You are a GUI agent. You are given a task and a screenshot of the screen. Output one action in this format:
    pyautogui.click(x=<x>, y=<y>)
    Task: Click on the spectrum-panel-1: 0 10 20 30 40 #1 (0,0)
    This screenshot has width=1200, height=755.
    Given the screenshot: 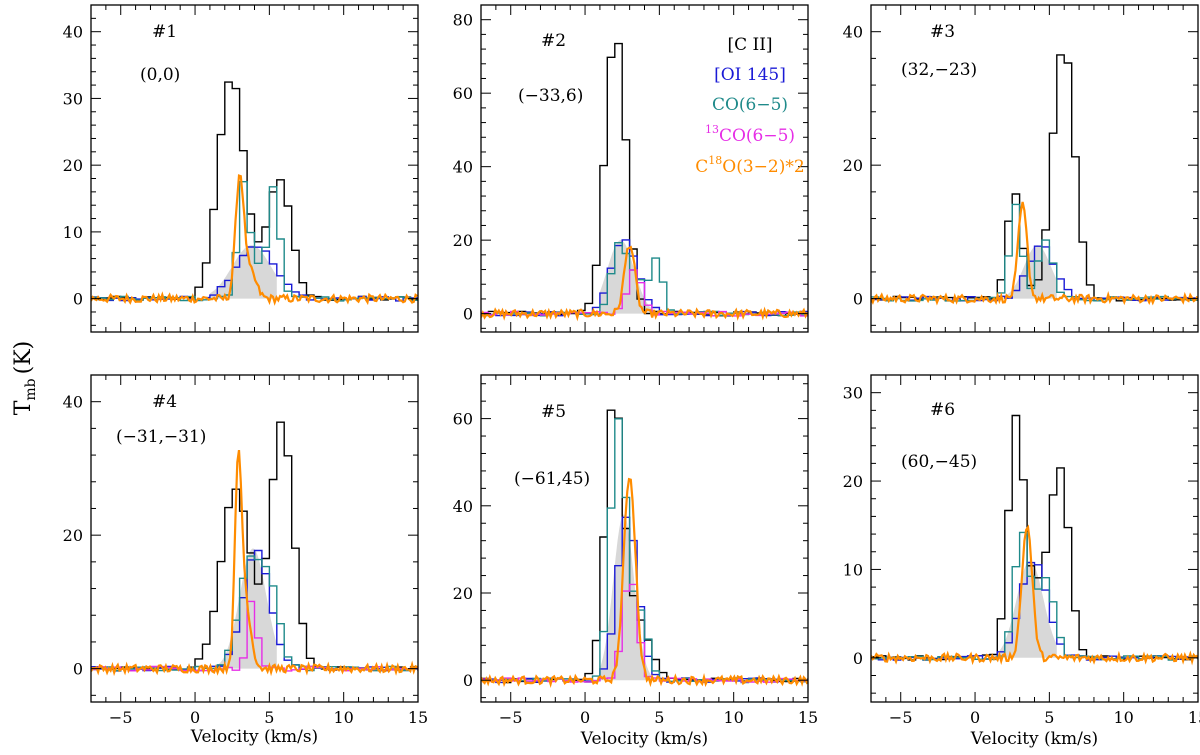 What is the action you would take?
    pyautogui.click(x=241, y=168)
    